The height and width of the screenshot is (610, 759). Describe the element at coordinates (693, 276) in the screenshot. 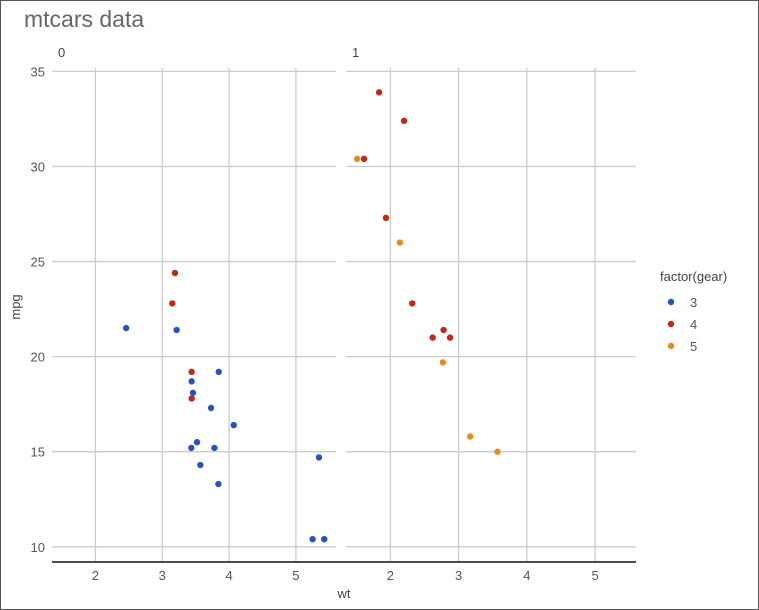

I see `legend-title: factor(gear)` at that location.